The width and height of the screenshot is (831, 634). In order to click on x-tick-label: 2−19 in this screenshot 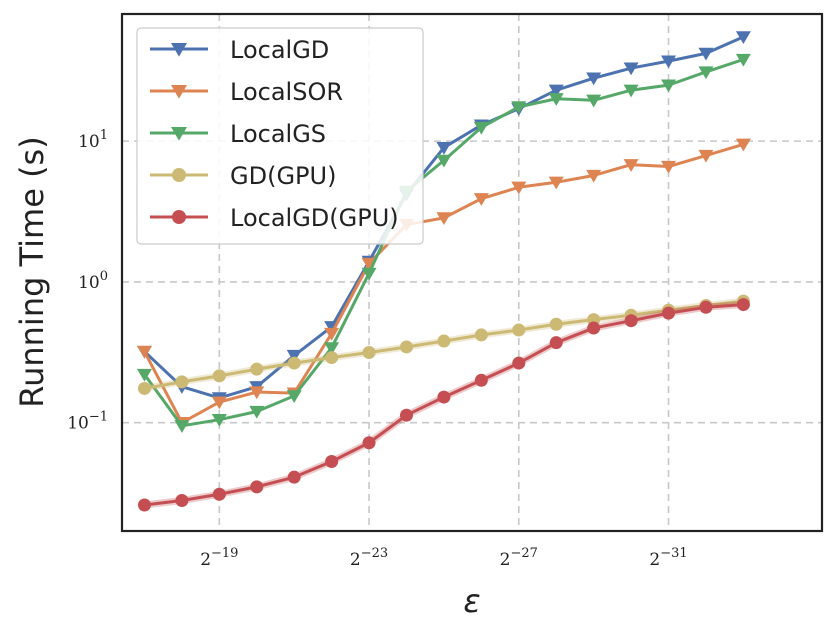, I will do `click(219, 558)`.